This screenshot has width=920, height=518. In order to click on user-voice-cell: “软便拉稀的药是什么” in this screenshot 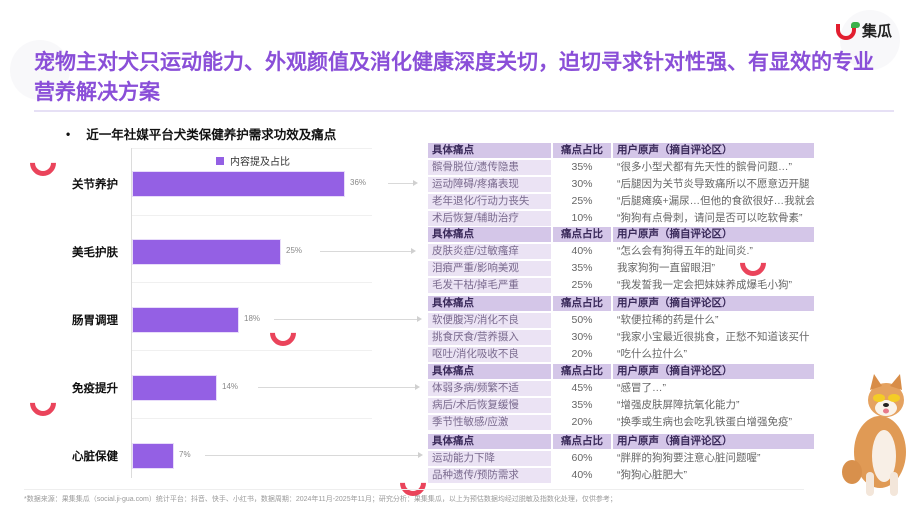, I will do `click(712, 320)`.